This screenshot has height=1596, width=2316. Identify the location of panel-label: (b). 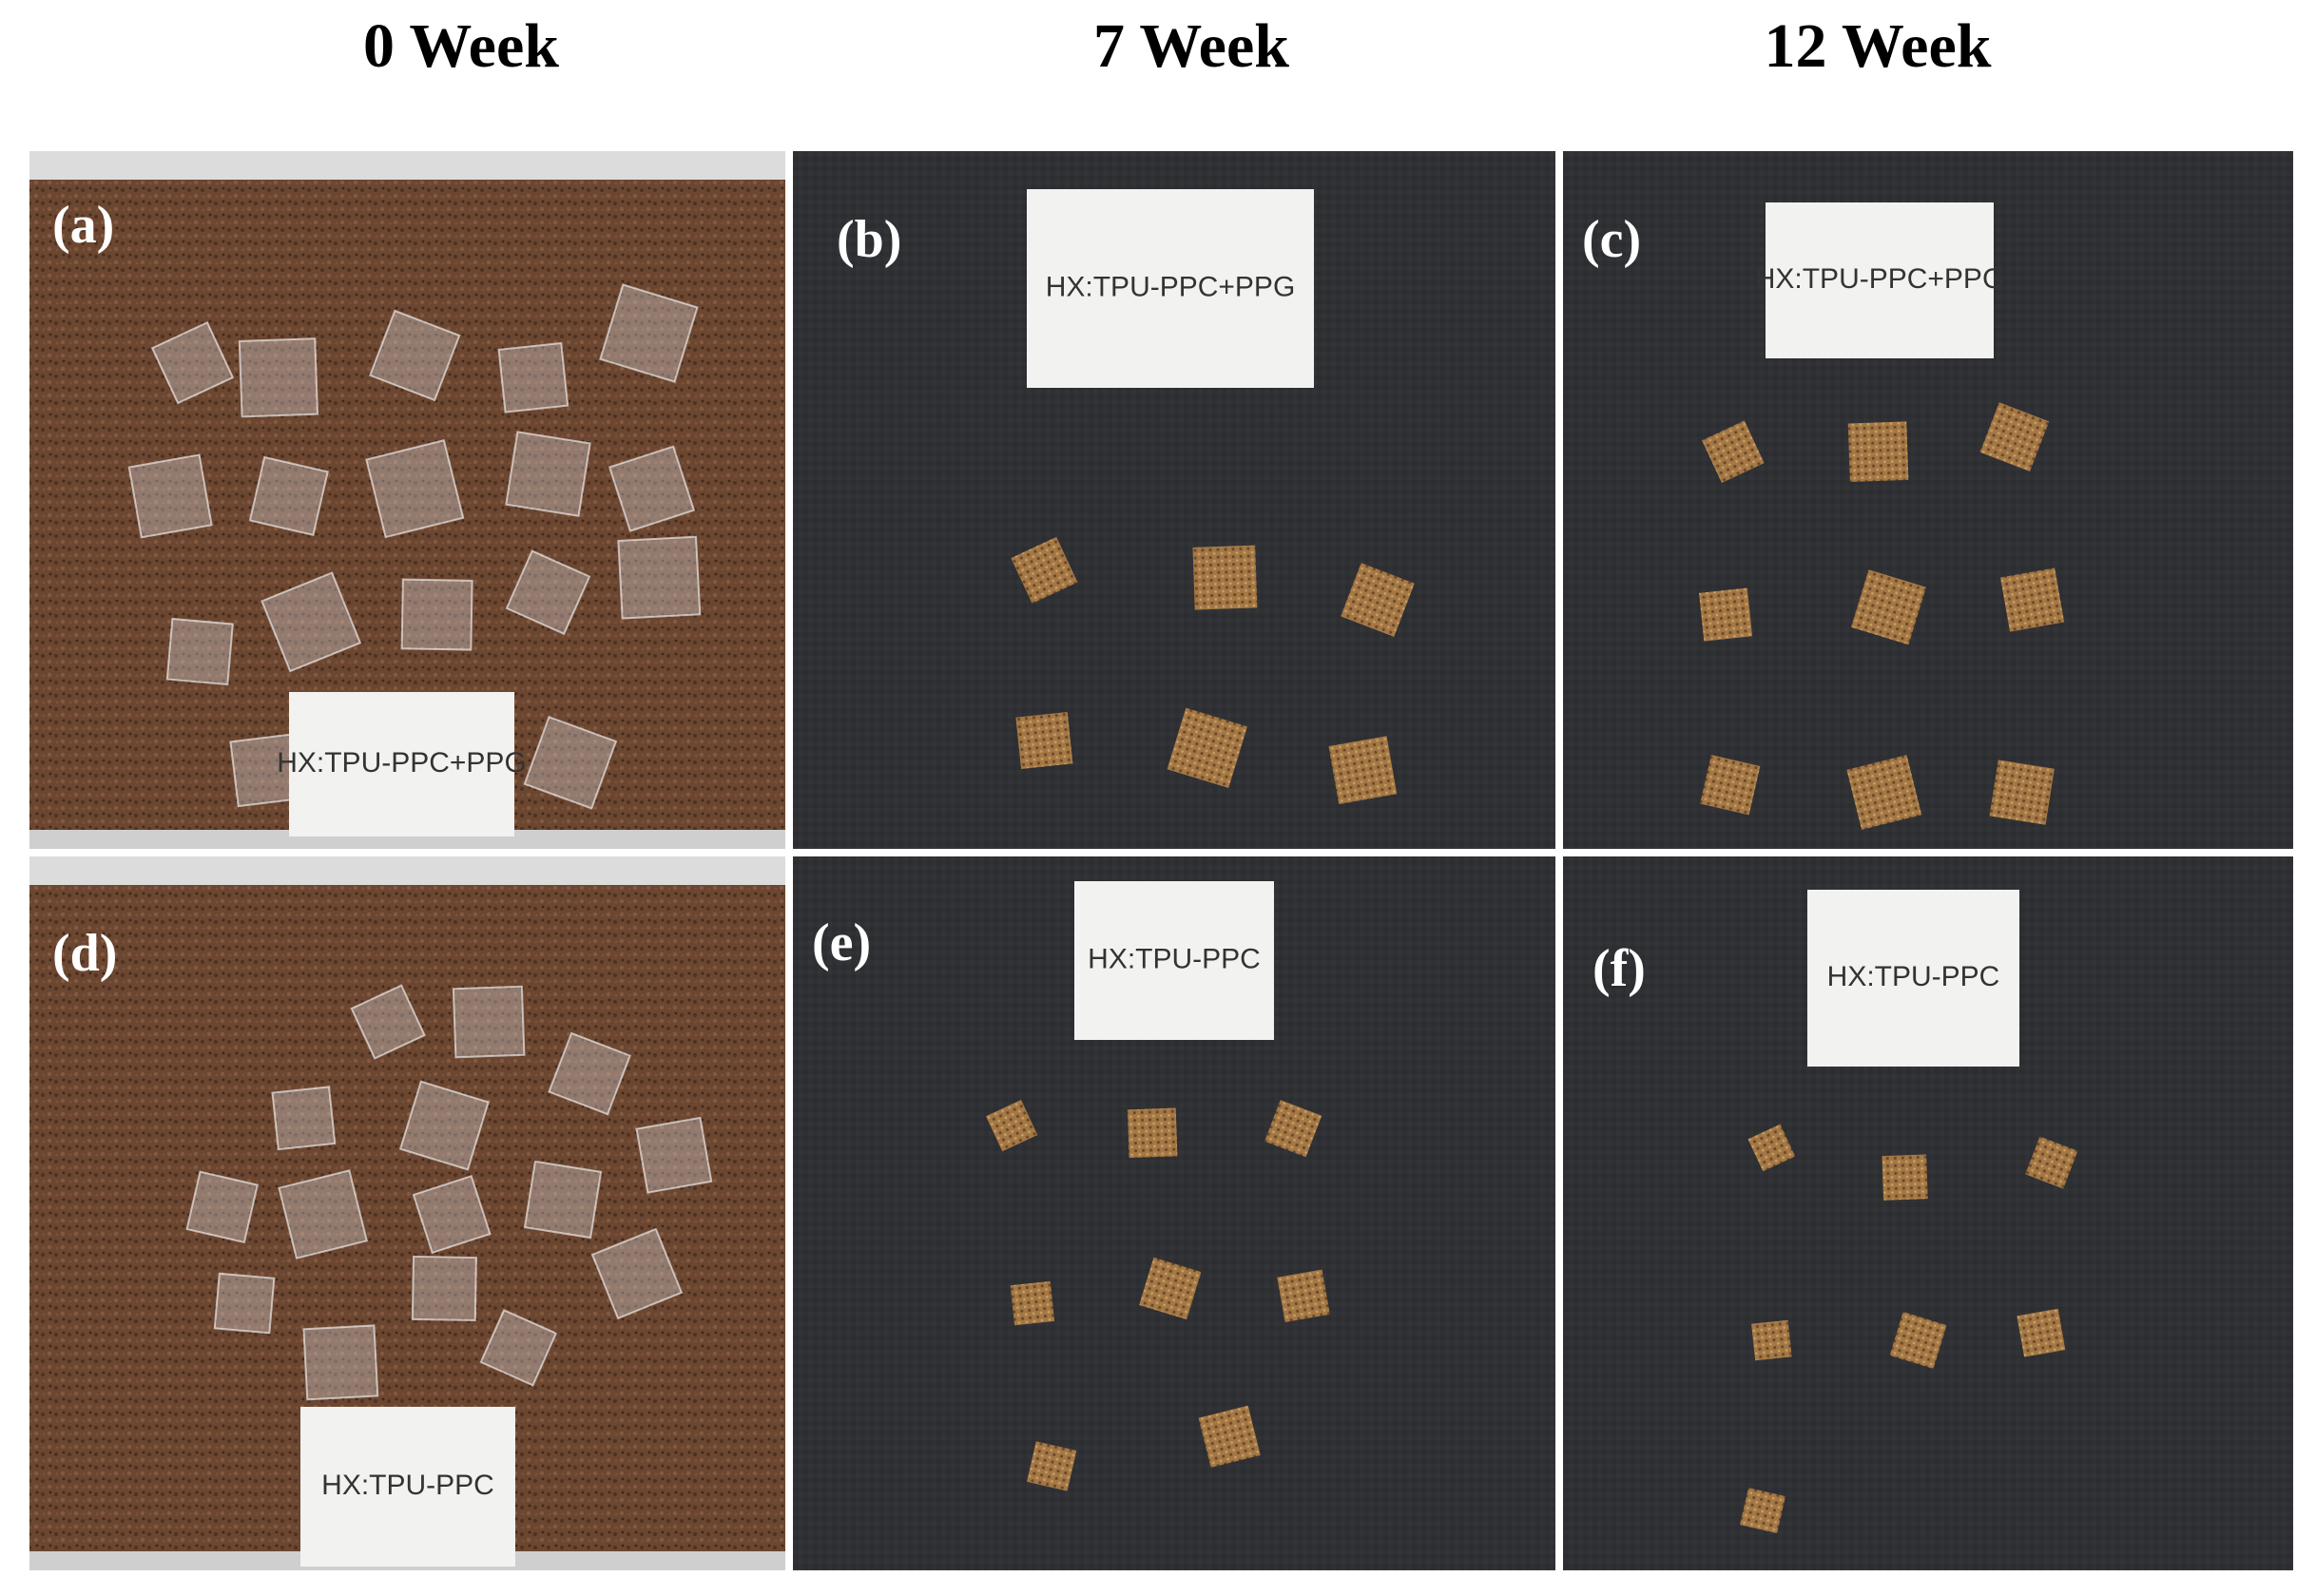
(869, 239).